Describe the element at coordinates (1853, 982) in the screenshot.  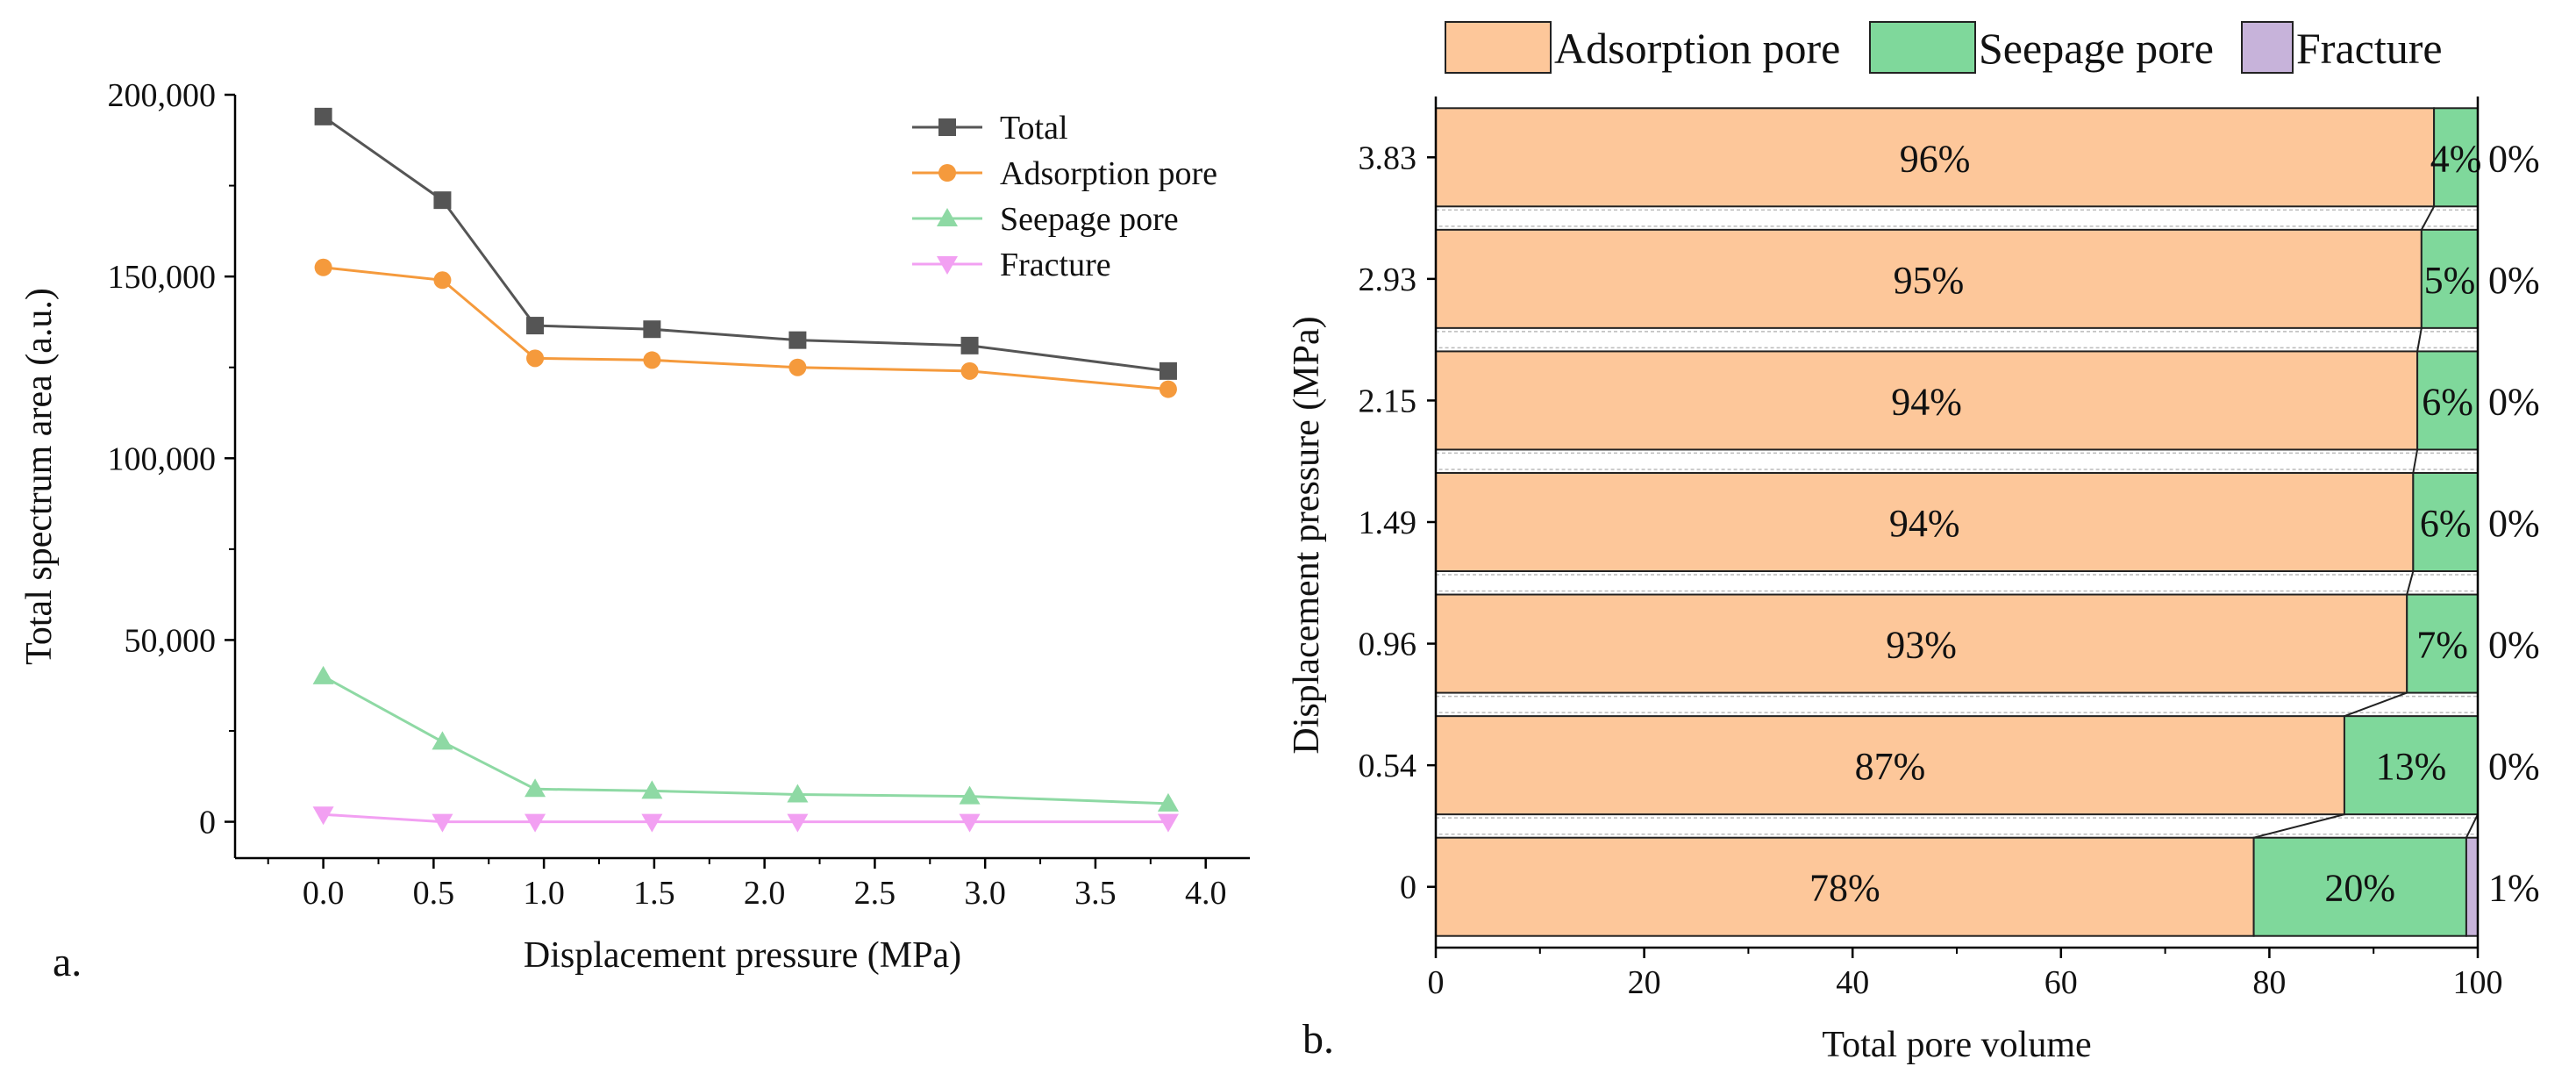
I see `x-tick-label: 40` at that location.